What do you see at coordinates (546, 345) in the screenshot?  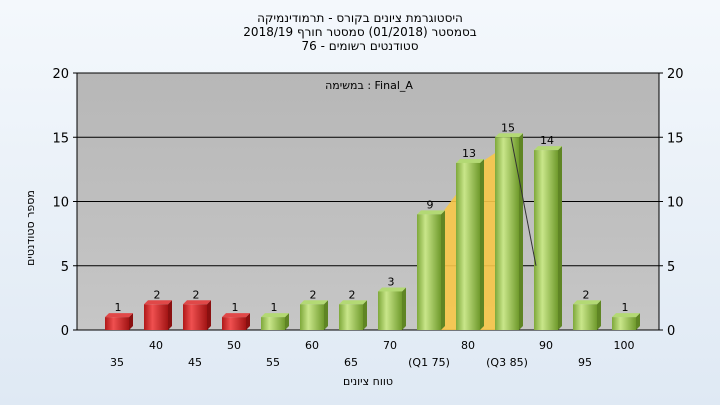 I see `x-tick-label: 90` at bounding box center [546, 345].